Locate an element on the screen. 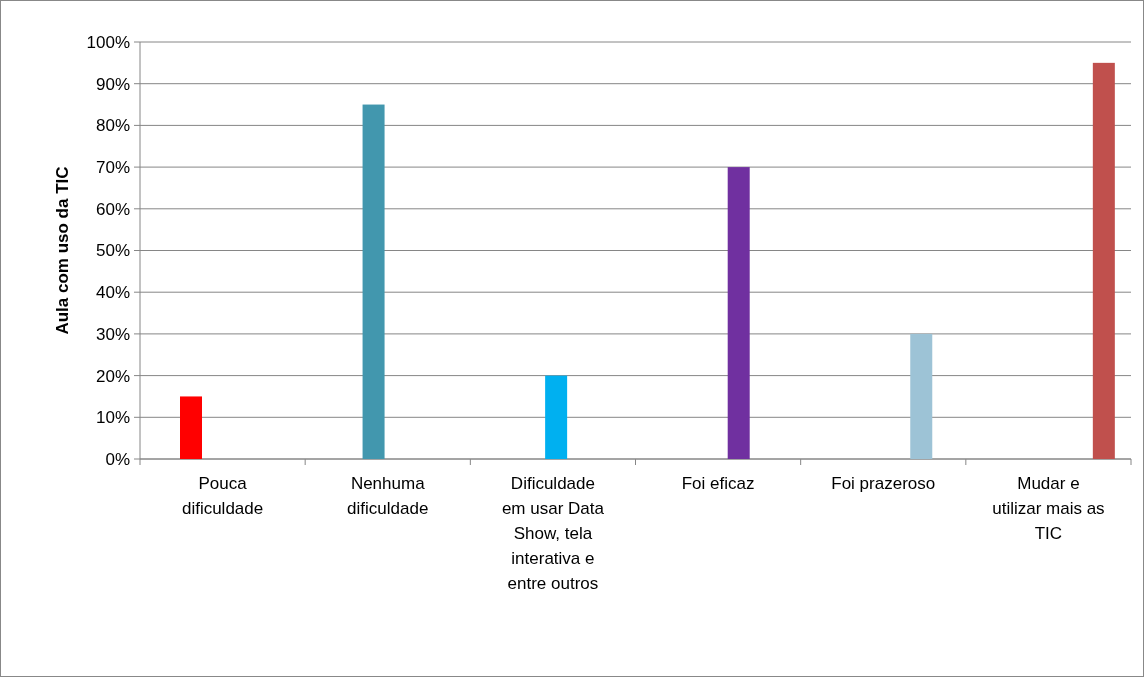  y-tick-label: 10% is located at coordinates (112, 418).